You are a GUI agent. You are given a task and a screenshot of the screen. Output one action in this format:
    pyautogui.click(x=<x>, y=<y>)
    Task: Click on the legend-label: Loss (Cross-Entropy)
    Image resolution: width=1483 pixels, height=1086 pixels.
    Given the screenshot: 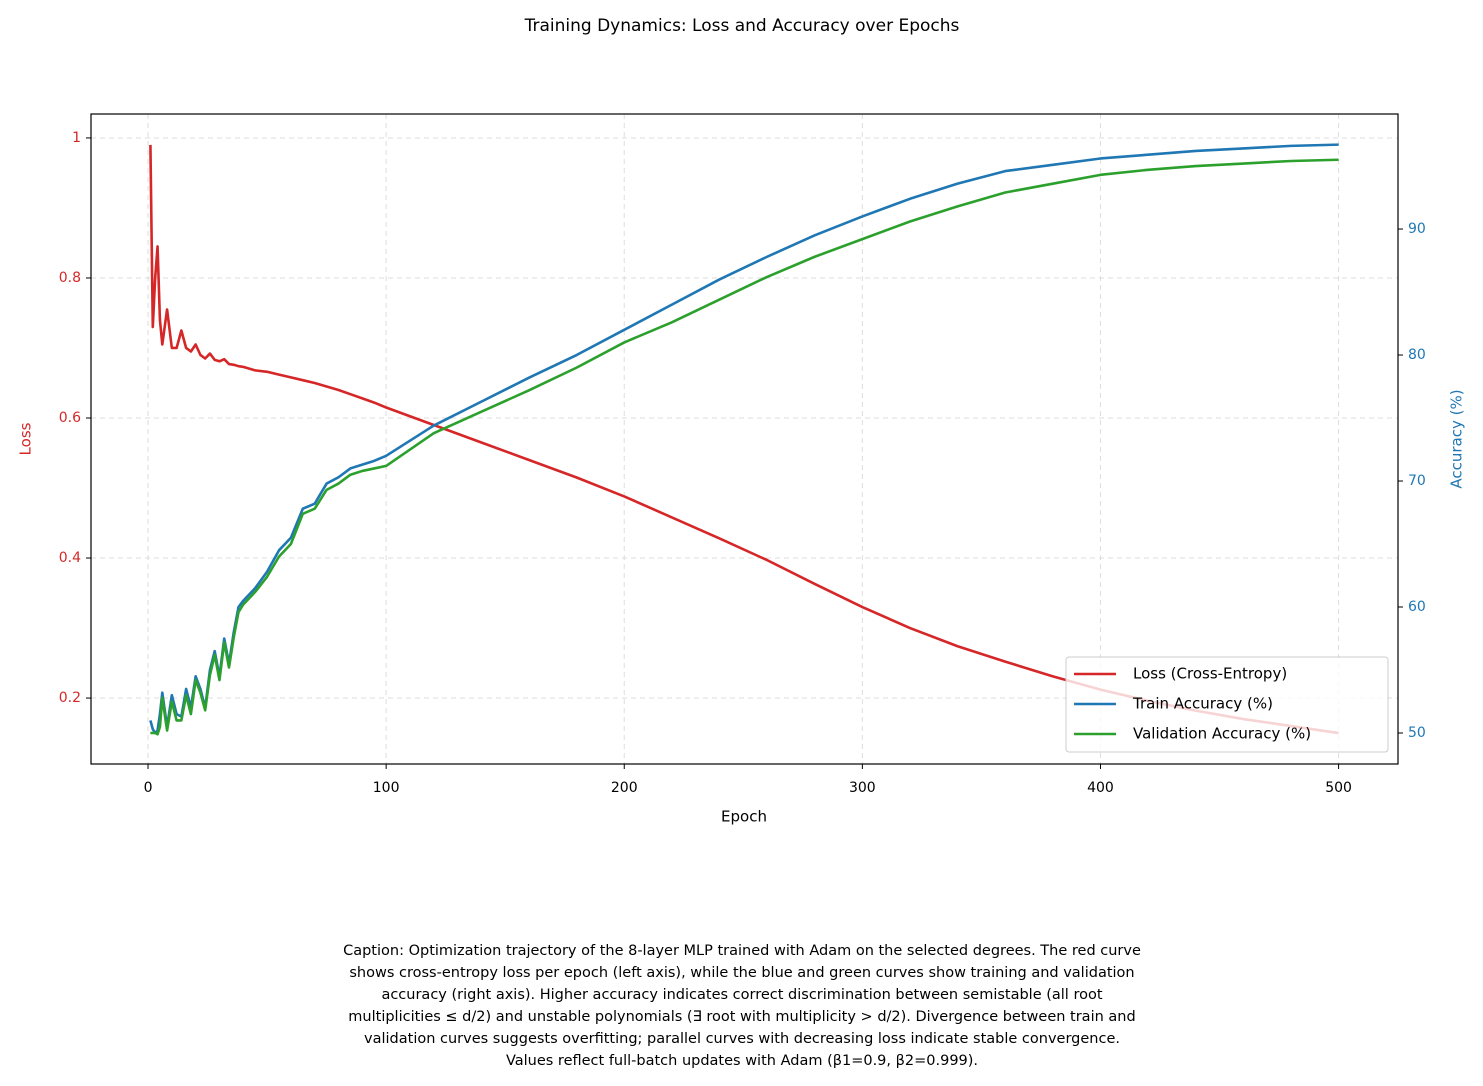 What is the action you would take?
    pyautogui.click(x=1210, y=674)
    